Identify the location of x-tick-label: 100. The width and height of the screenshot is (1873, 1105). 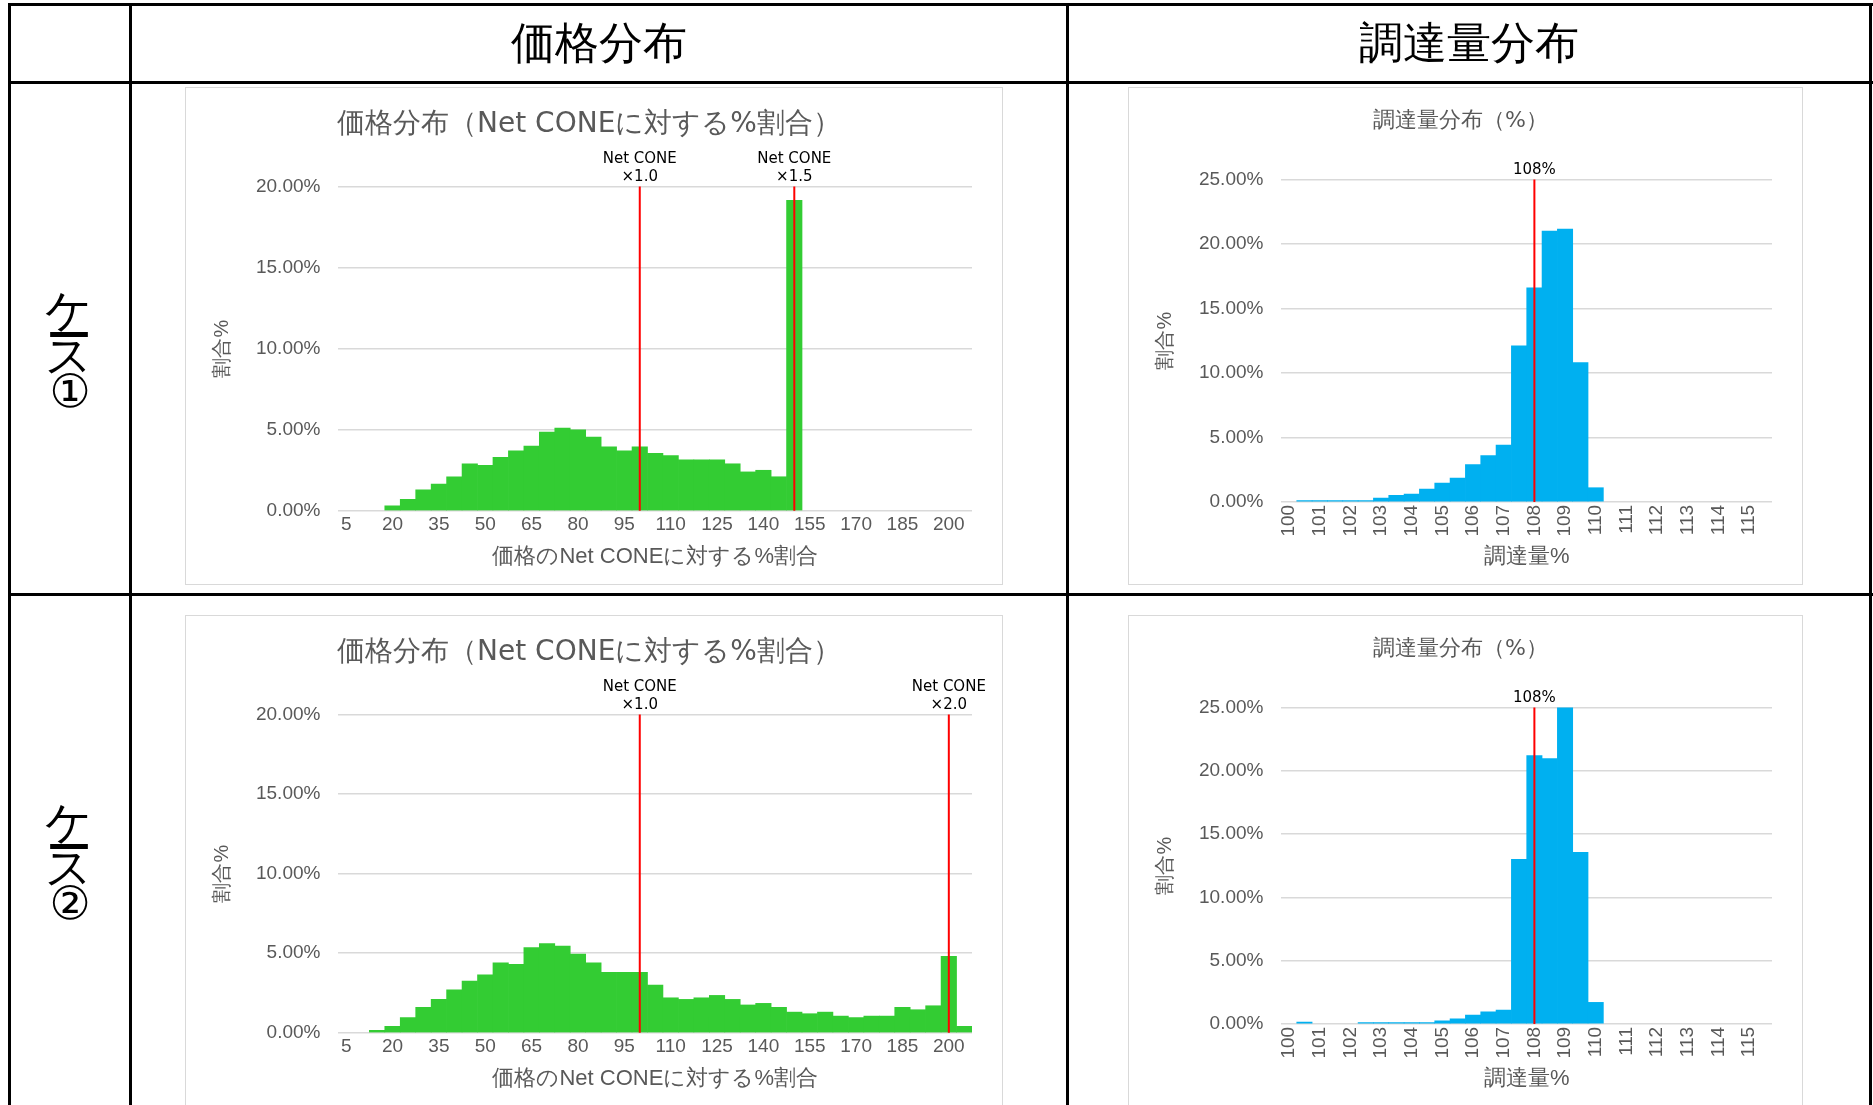
(1288, 1042).